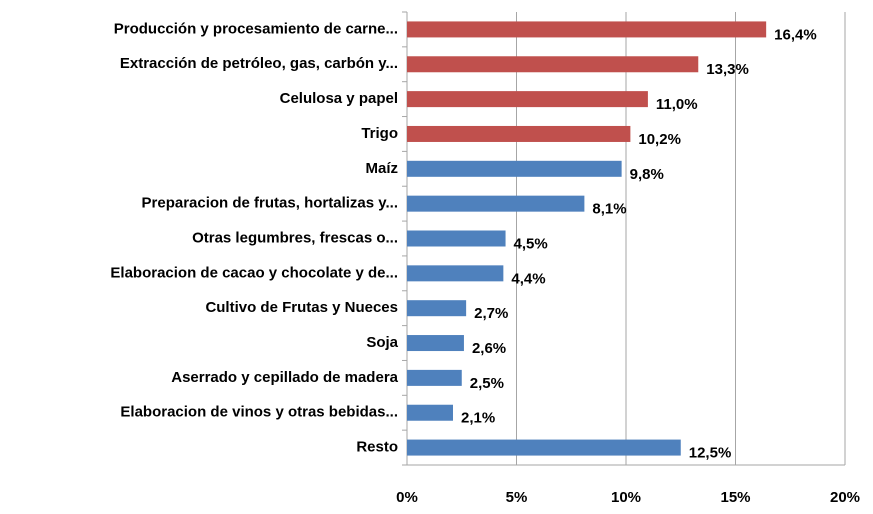 The image size is (873, 514). Describe the element at coordinates (487, 383) in the screenshot. I see `value-label: 2,5%` at that location.